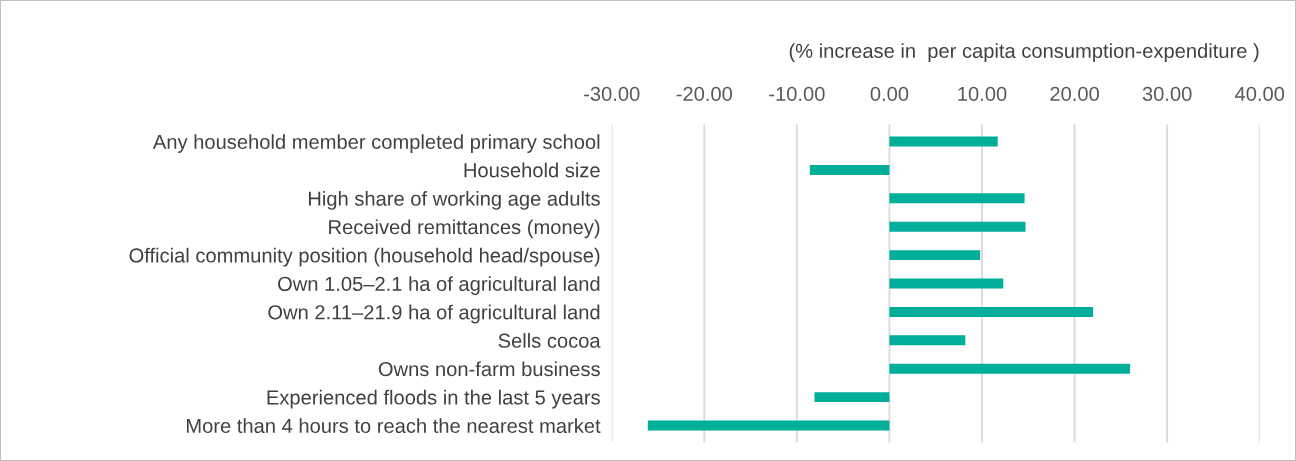 The image size is (1296, 461). Describe the element at coordinates (433, 399) in the screenshot. I see `y-tick-label: Experienced floods in the last 5 years` at that location.